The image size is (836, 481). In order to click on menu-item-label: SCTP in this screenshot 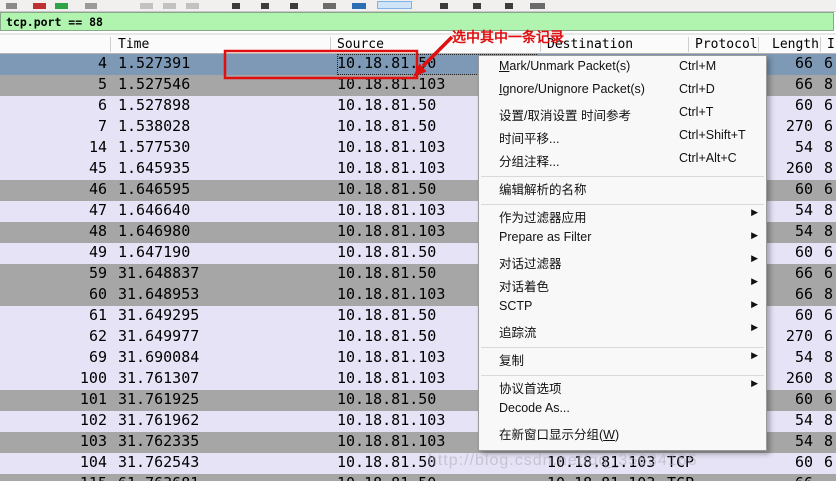, I will do `click(516, 306)`.